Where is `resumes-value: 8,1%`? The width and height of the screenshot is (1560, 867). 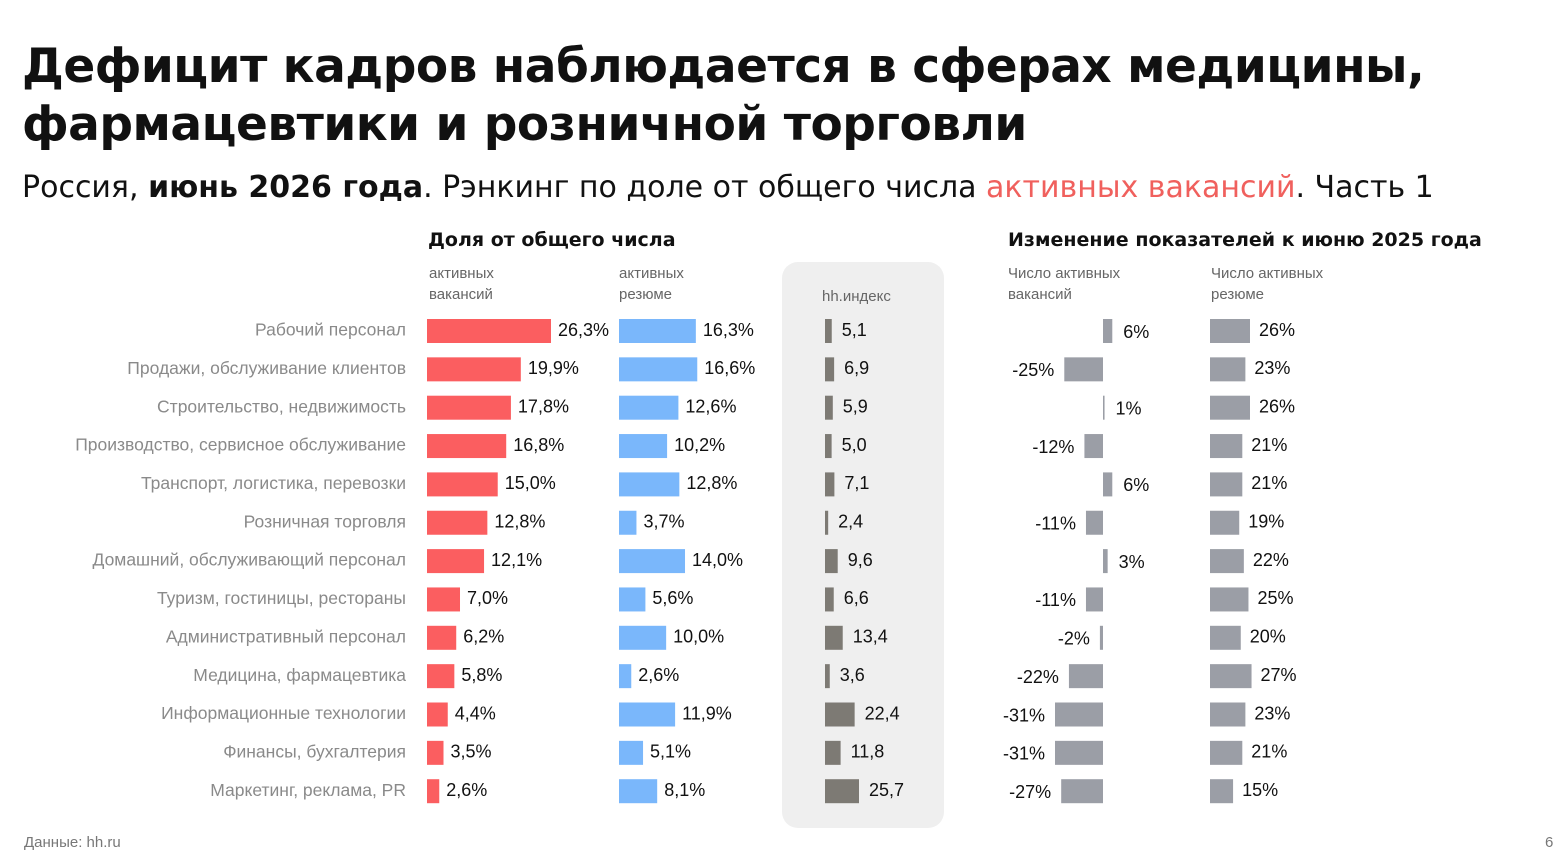
resumes-value: 8,1% is located at coordinates (684, 790).